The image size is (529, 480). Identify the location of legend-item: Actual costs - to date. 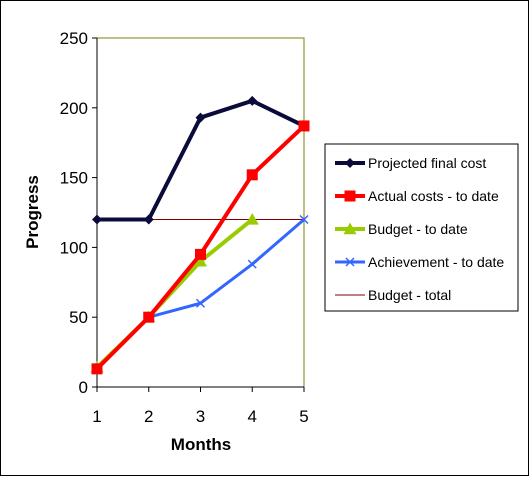
(417, 196).